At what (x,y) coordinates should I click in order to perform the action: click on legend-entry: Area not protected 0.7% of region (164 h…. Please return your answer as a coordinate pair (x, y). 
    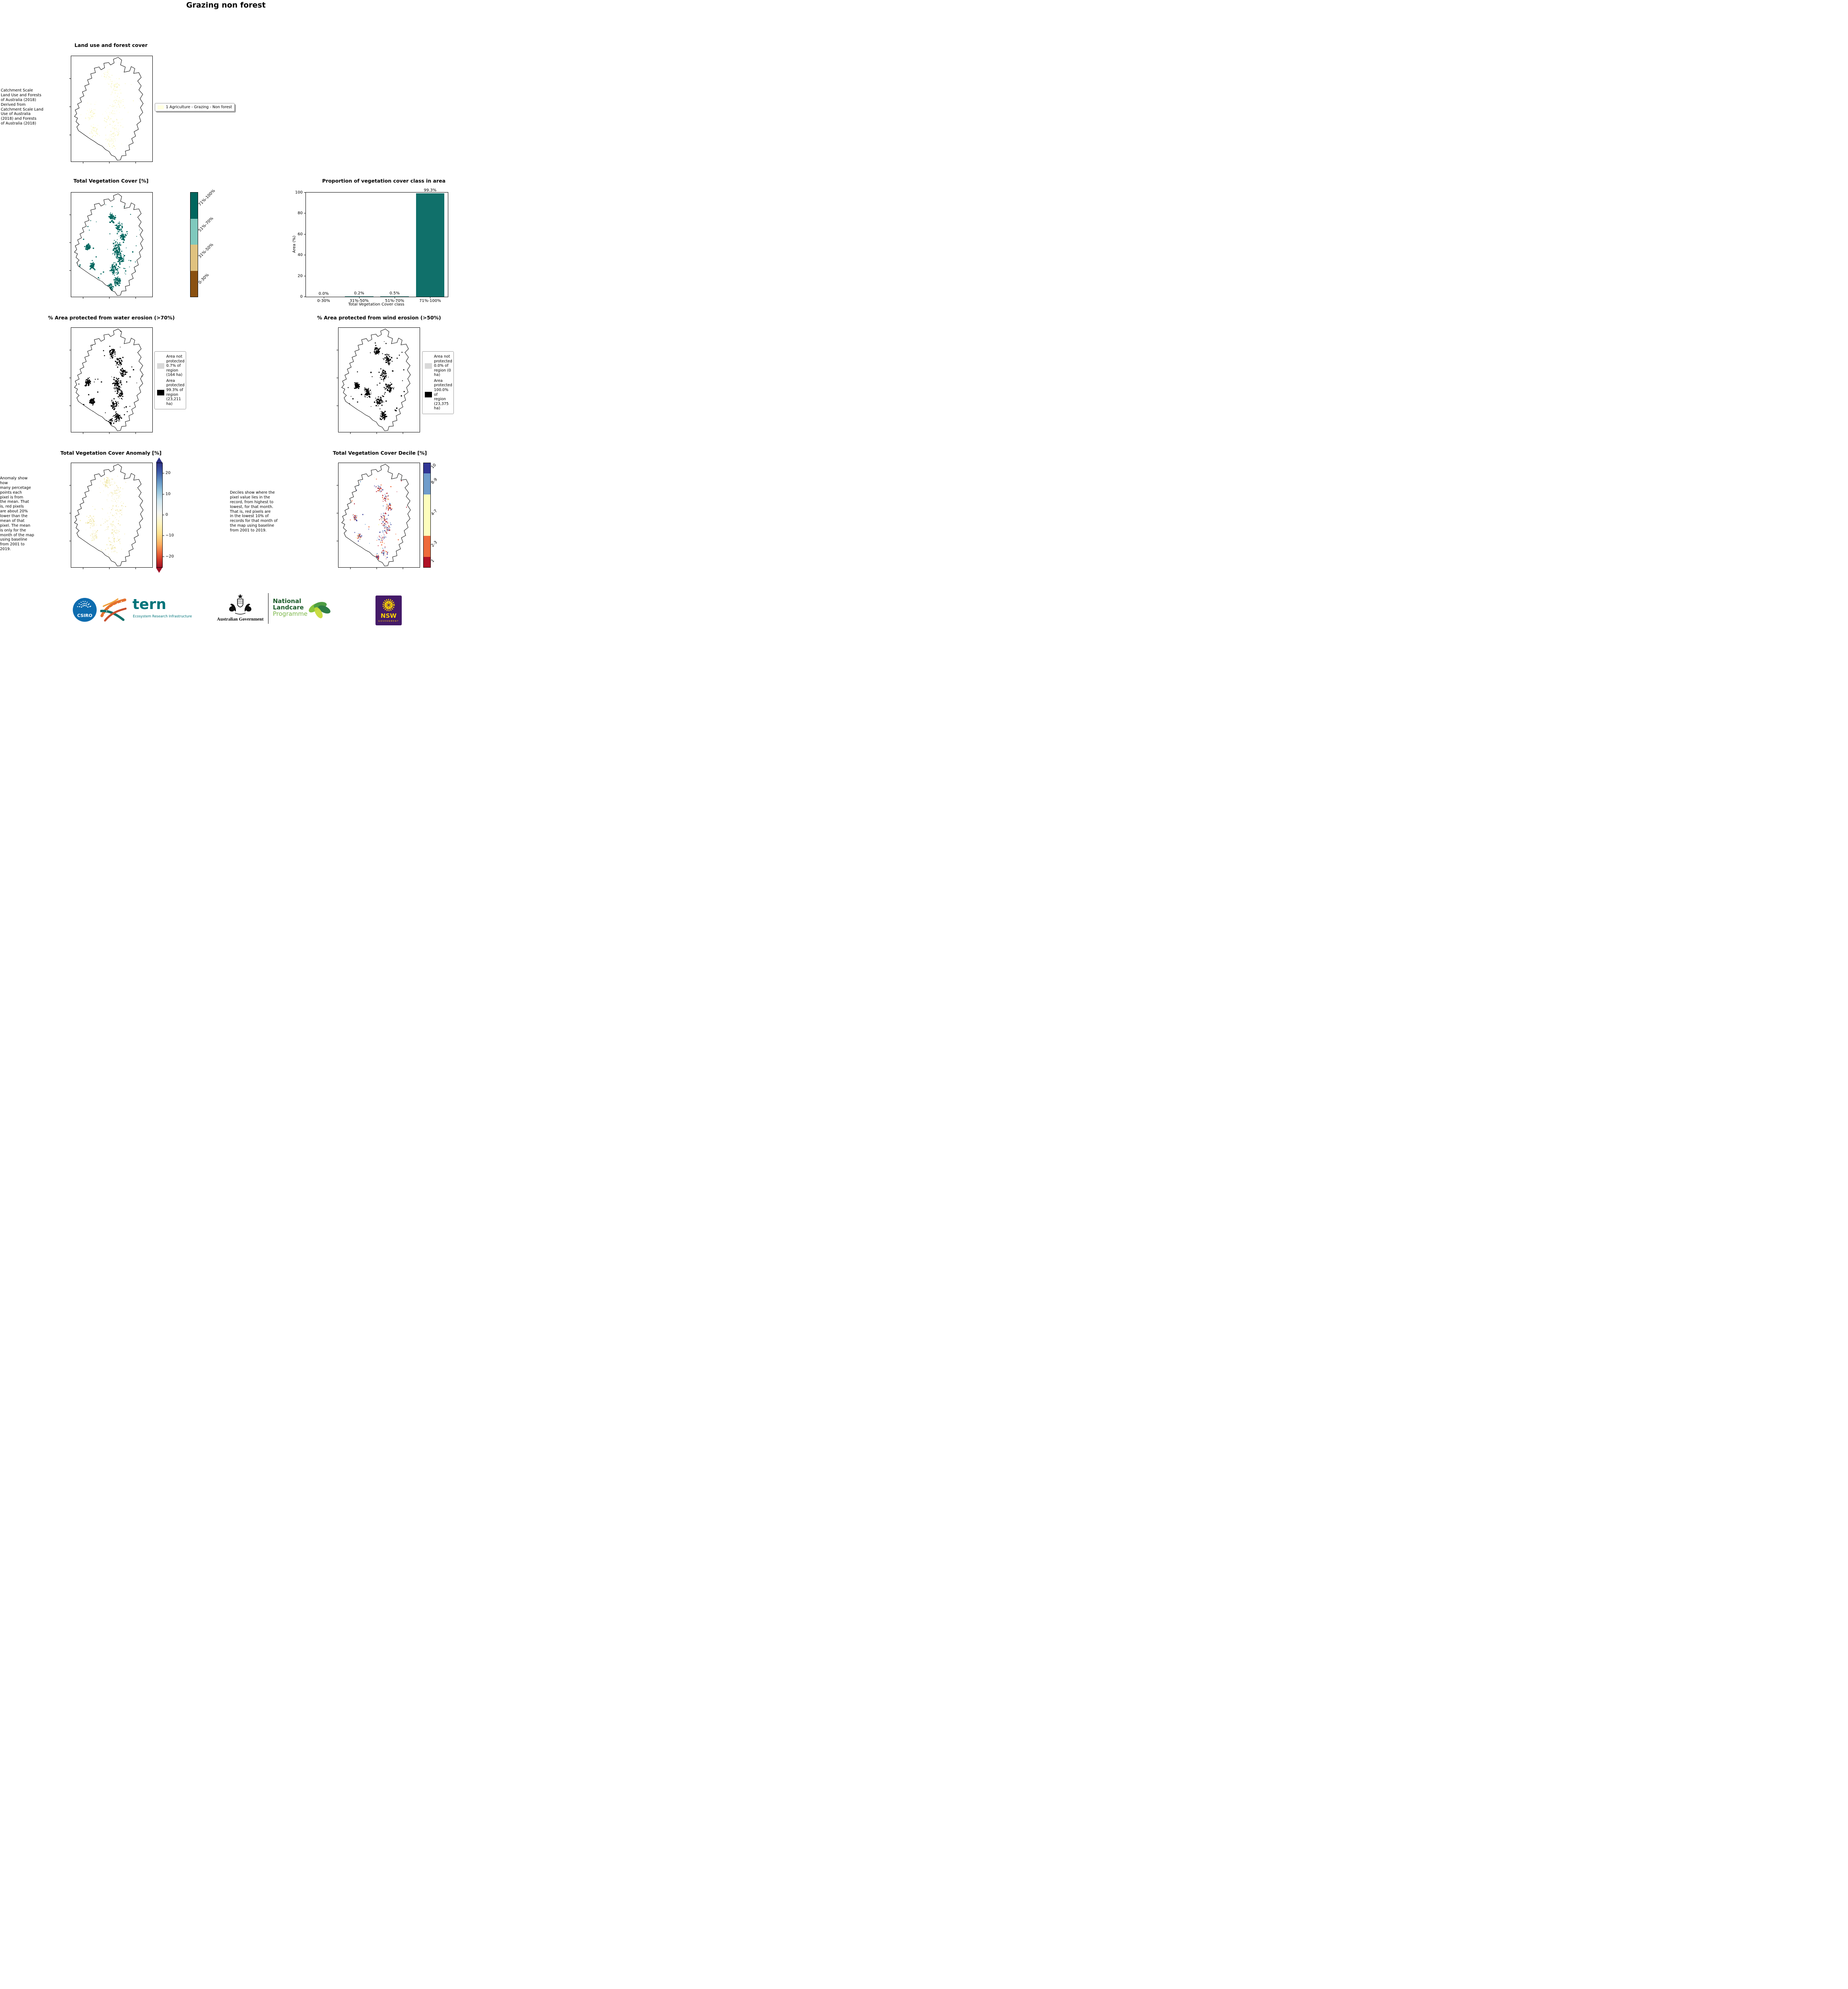
    Looking at the image, I should click on (171, 366).